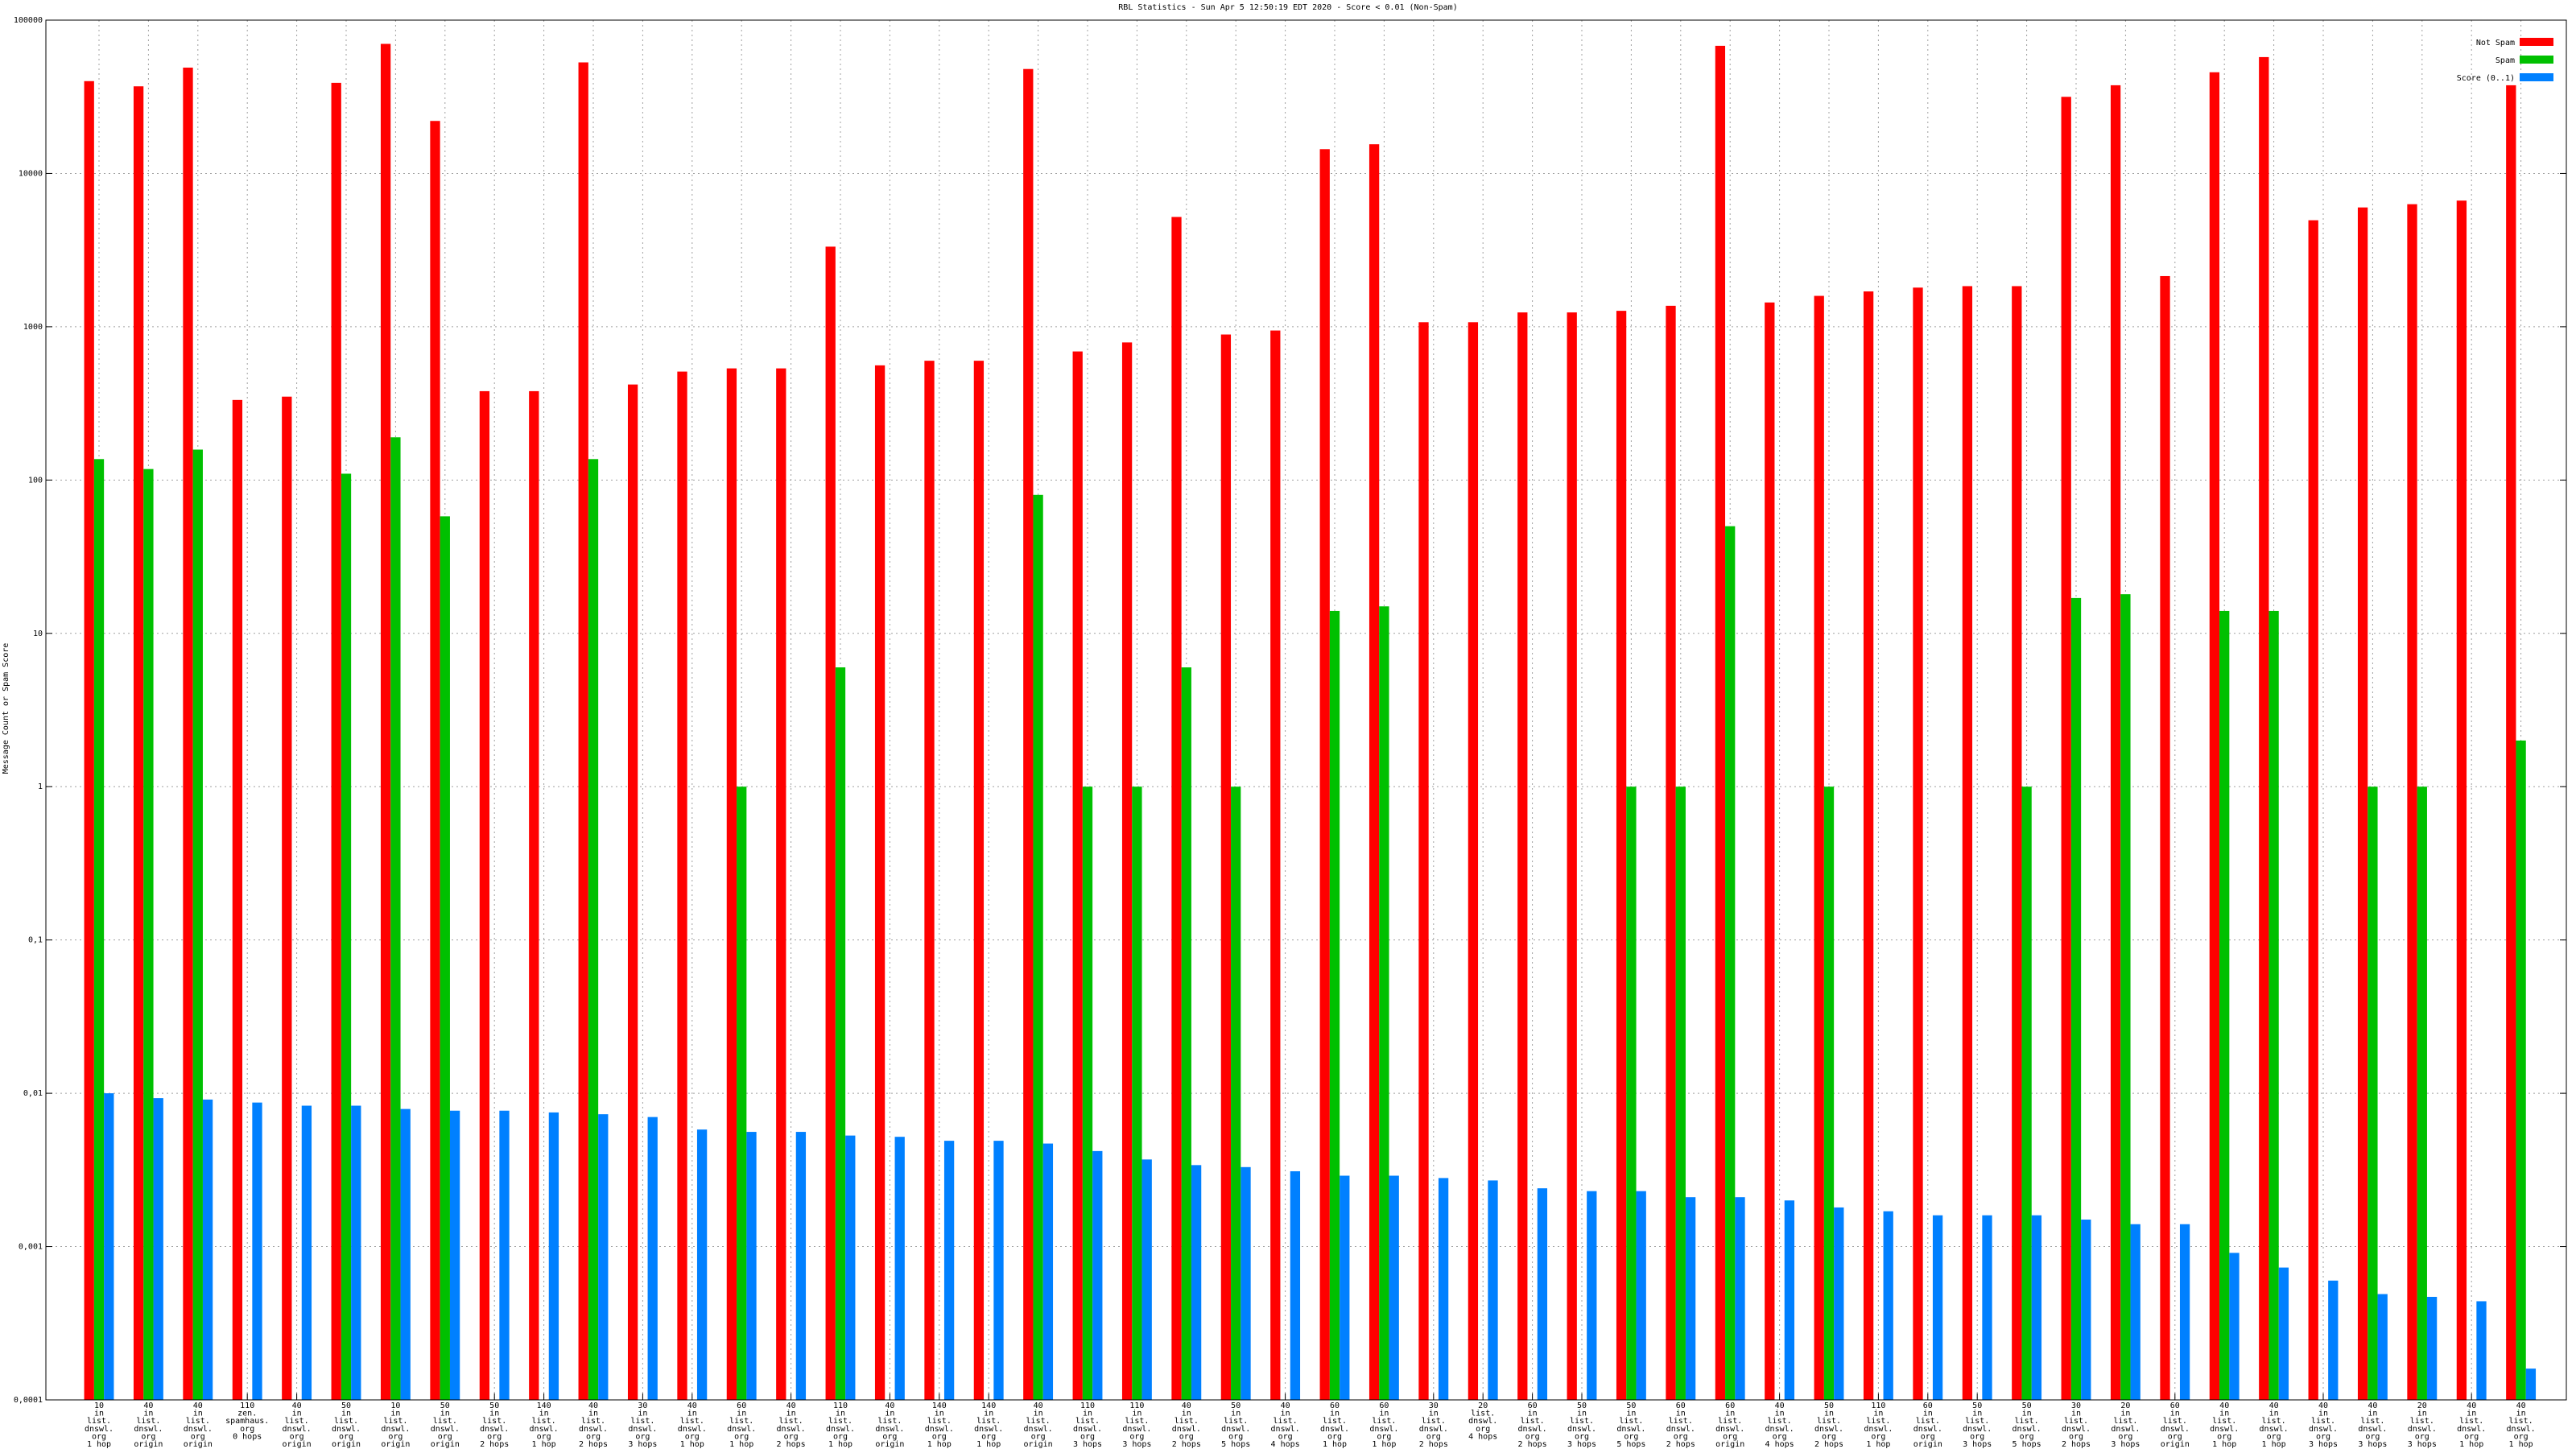 Image resolution: width=2576 pixels, height=1449 pixels. I want to click on x-tick-label-line: origin, so click(198, 1444).